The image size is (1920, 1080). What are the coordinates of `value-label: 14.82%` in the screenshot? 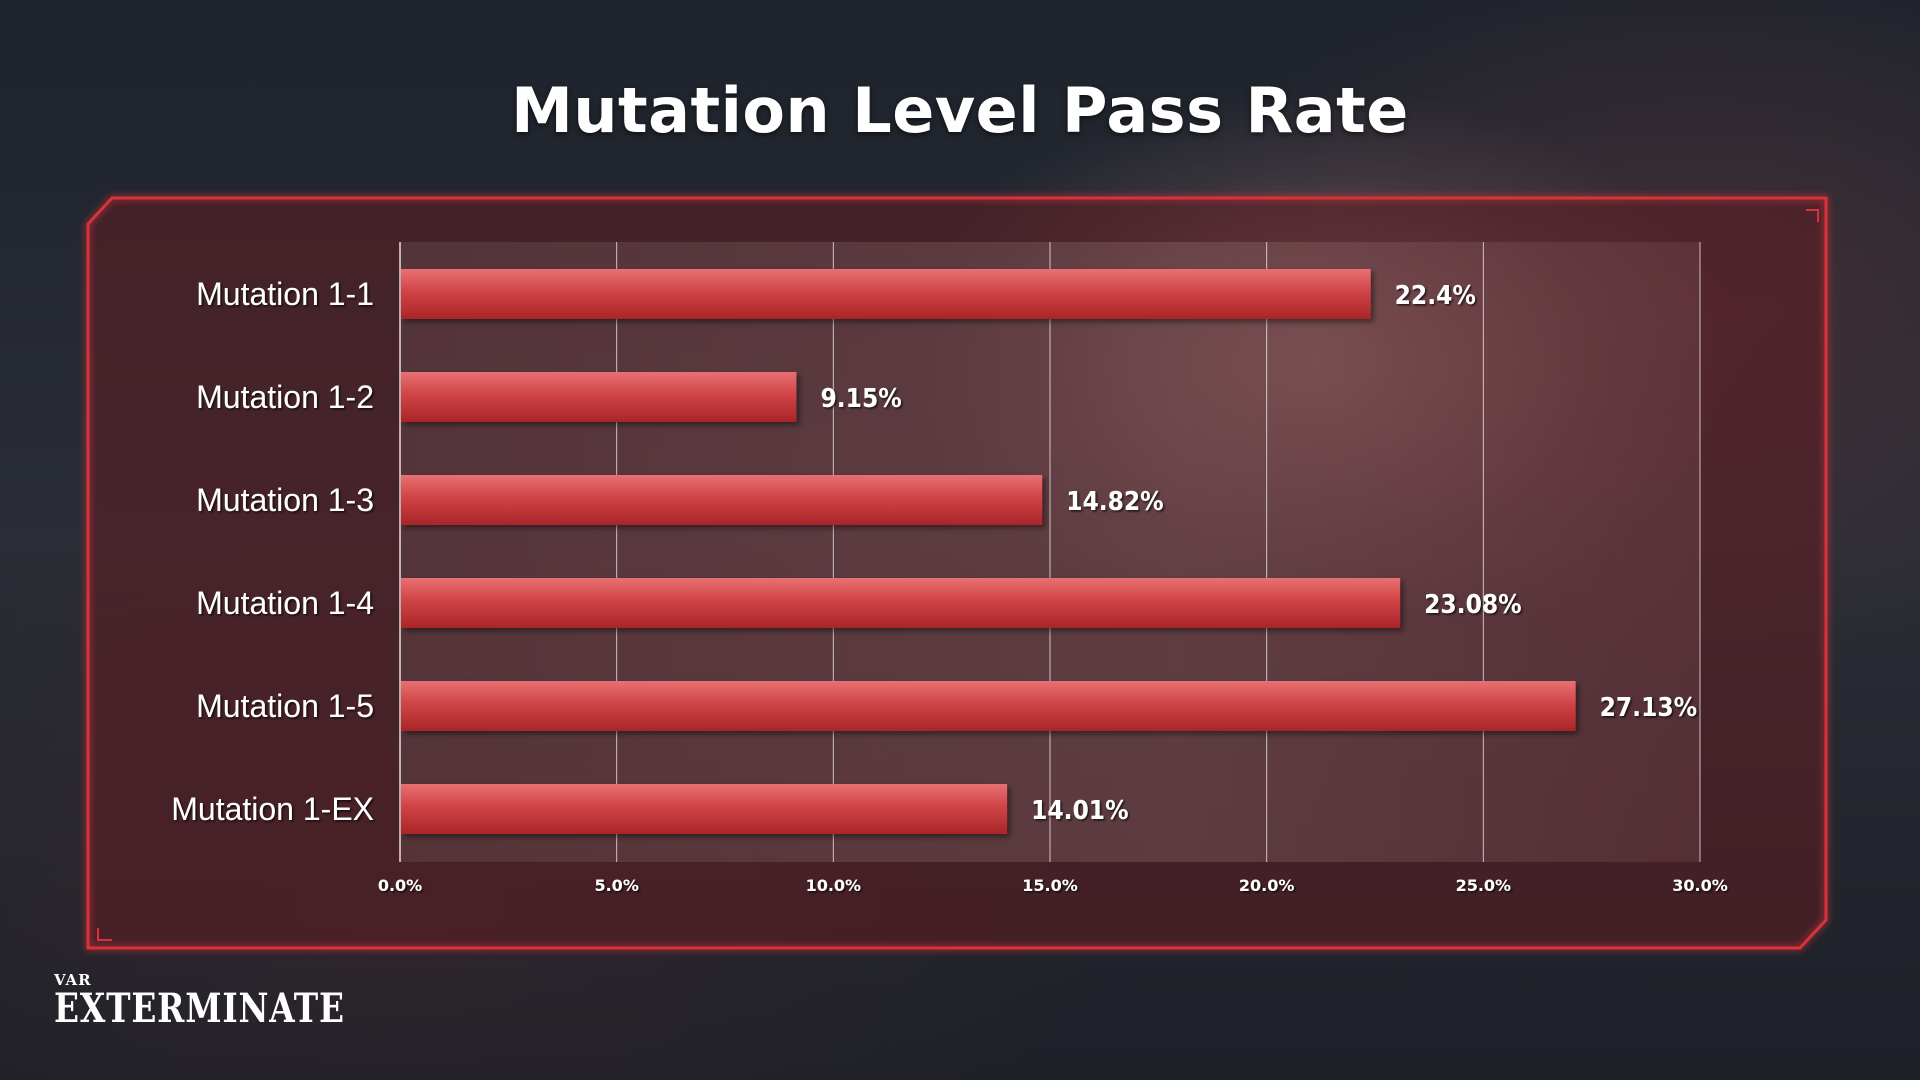 It's located at (1114, 502).